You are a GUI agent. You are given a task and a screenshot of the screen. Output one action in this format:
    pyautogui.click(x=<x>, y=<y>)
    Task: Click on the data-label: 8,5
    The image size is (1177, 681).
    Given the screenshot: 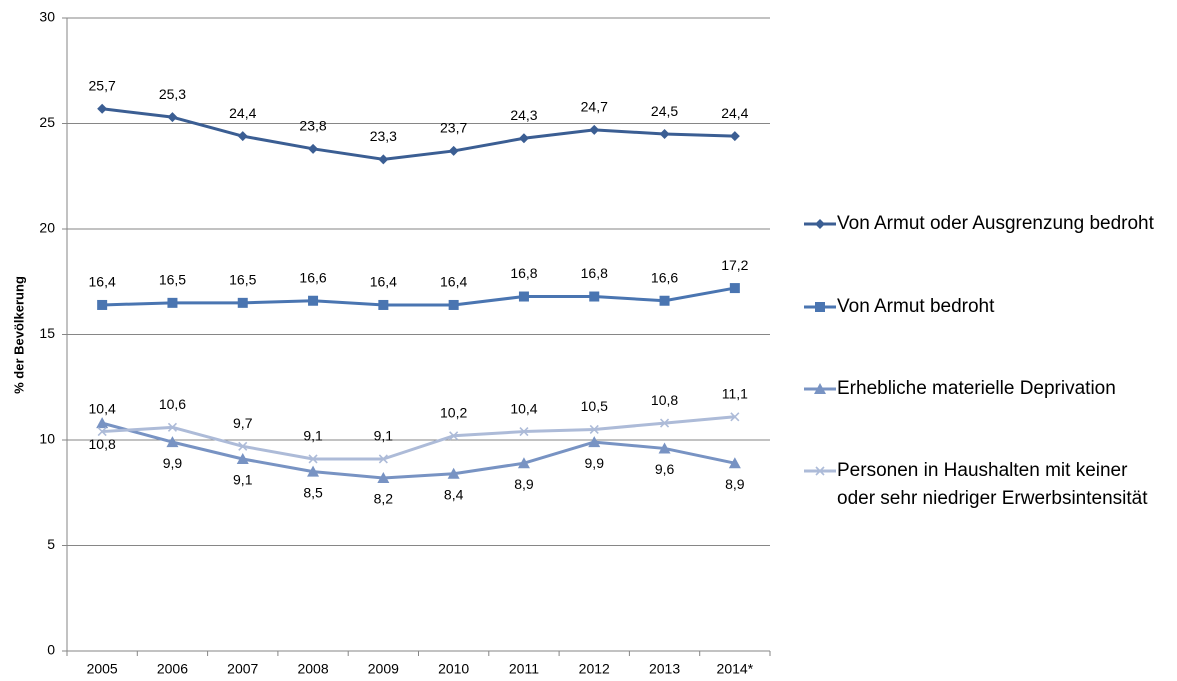 What is the action you would take?
    pyautogui.click(x=313, y=492)
    